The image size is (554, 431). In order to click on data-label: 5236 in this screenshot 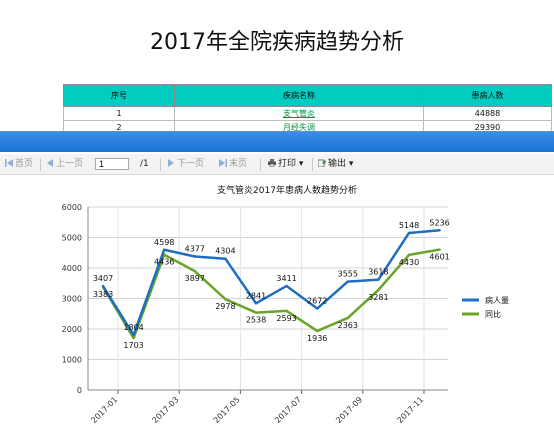, I will do `click(439, 222)`.